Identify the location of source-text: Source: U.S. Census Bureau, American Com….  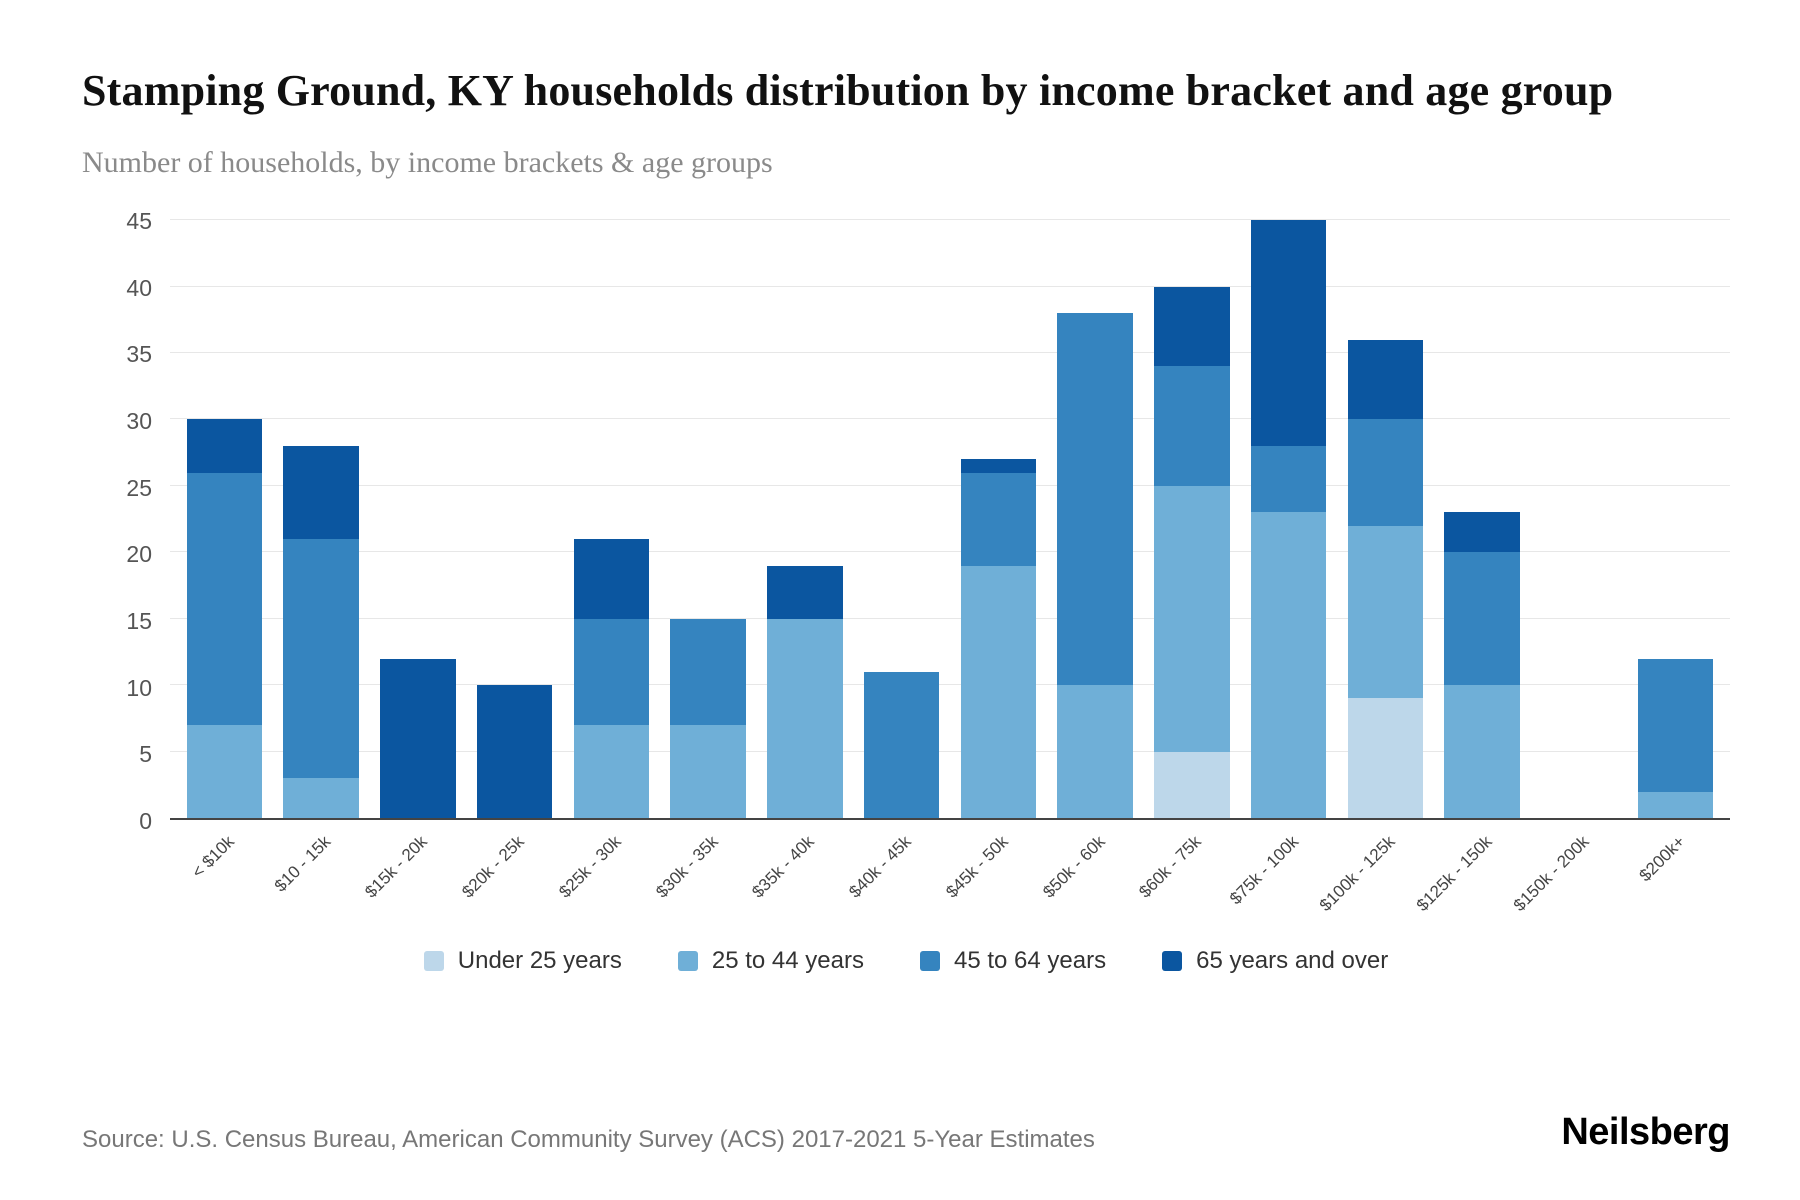
(588, 1139).